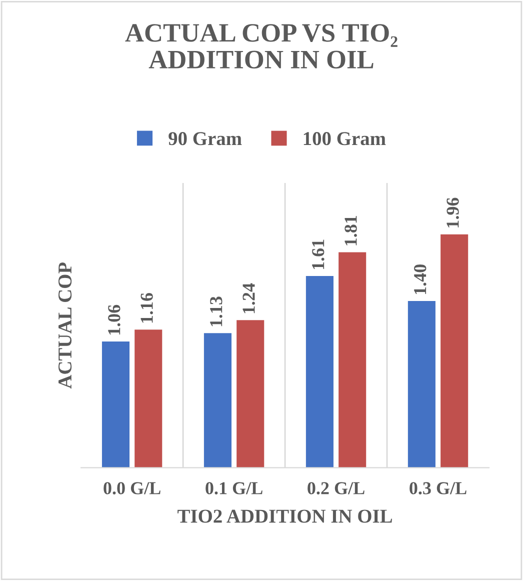 The height and width of the screenshot is (581, 523). Describe the element at coordinates (234, 488) in the screenshot. I see `x-tick-label: 0.1 G/L` at that location.